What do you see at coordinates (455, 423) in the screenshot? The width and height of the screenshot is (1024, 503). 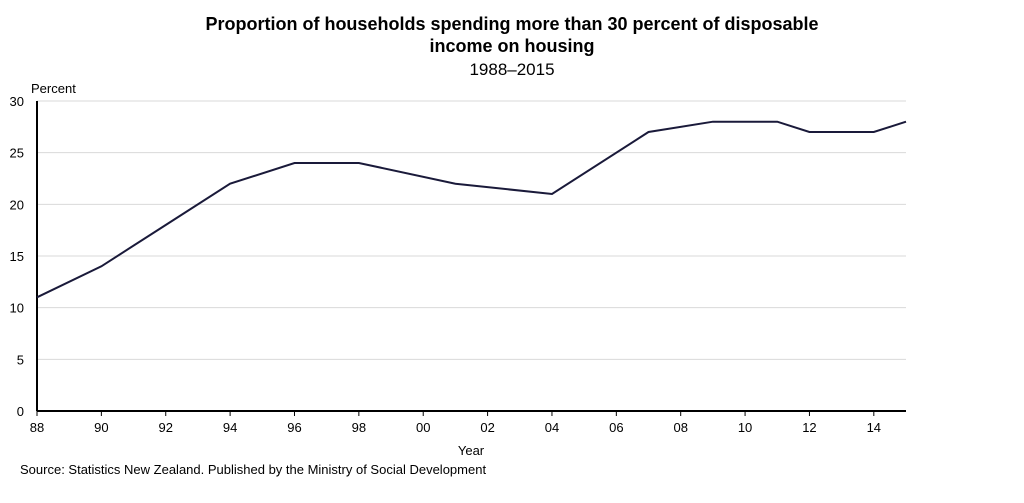 I see `x-tick-labels: 88 90 92 94 96 98 00 02 04 06 08 10 12 14` at bounding box center [455, 423].